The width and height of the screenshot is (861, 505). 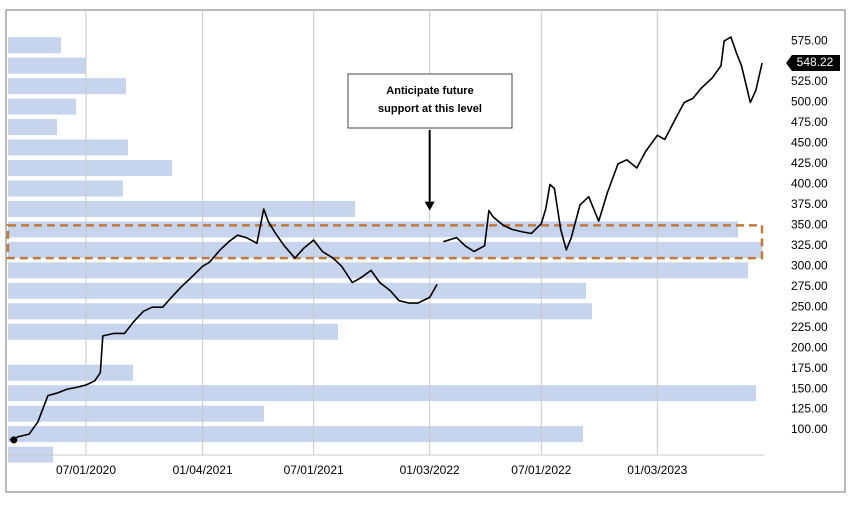 I want to click on x-tick-label: 07/01/2020, so click(x=86, y=470).